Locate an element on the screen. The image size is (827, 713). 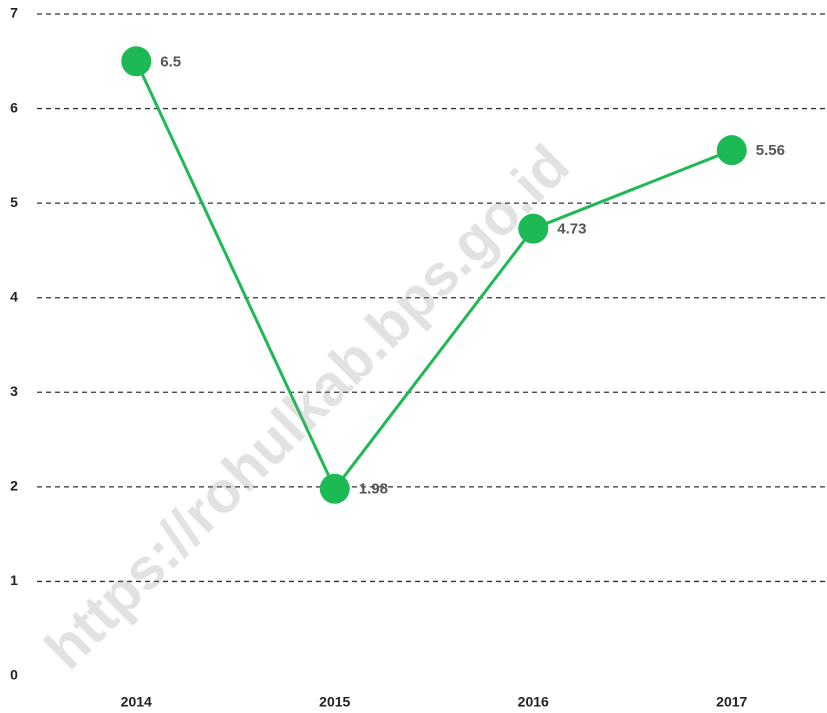
y-tick-label: 7 is located at coordinates (14, 13).